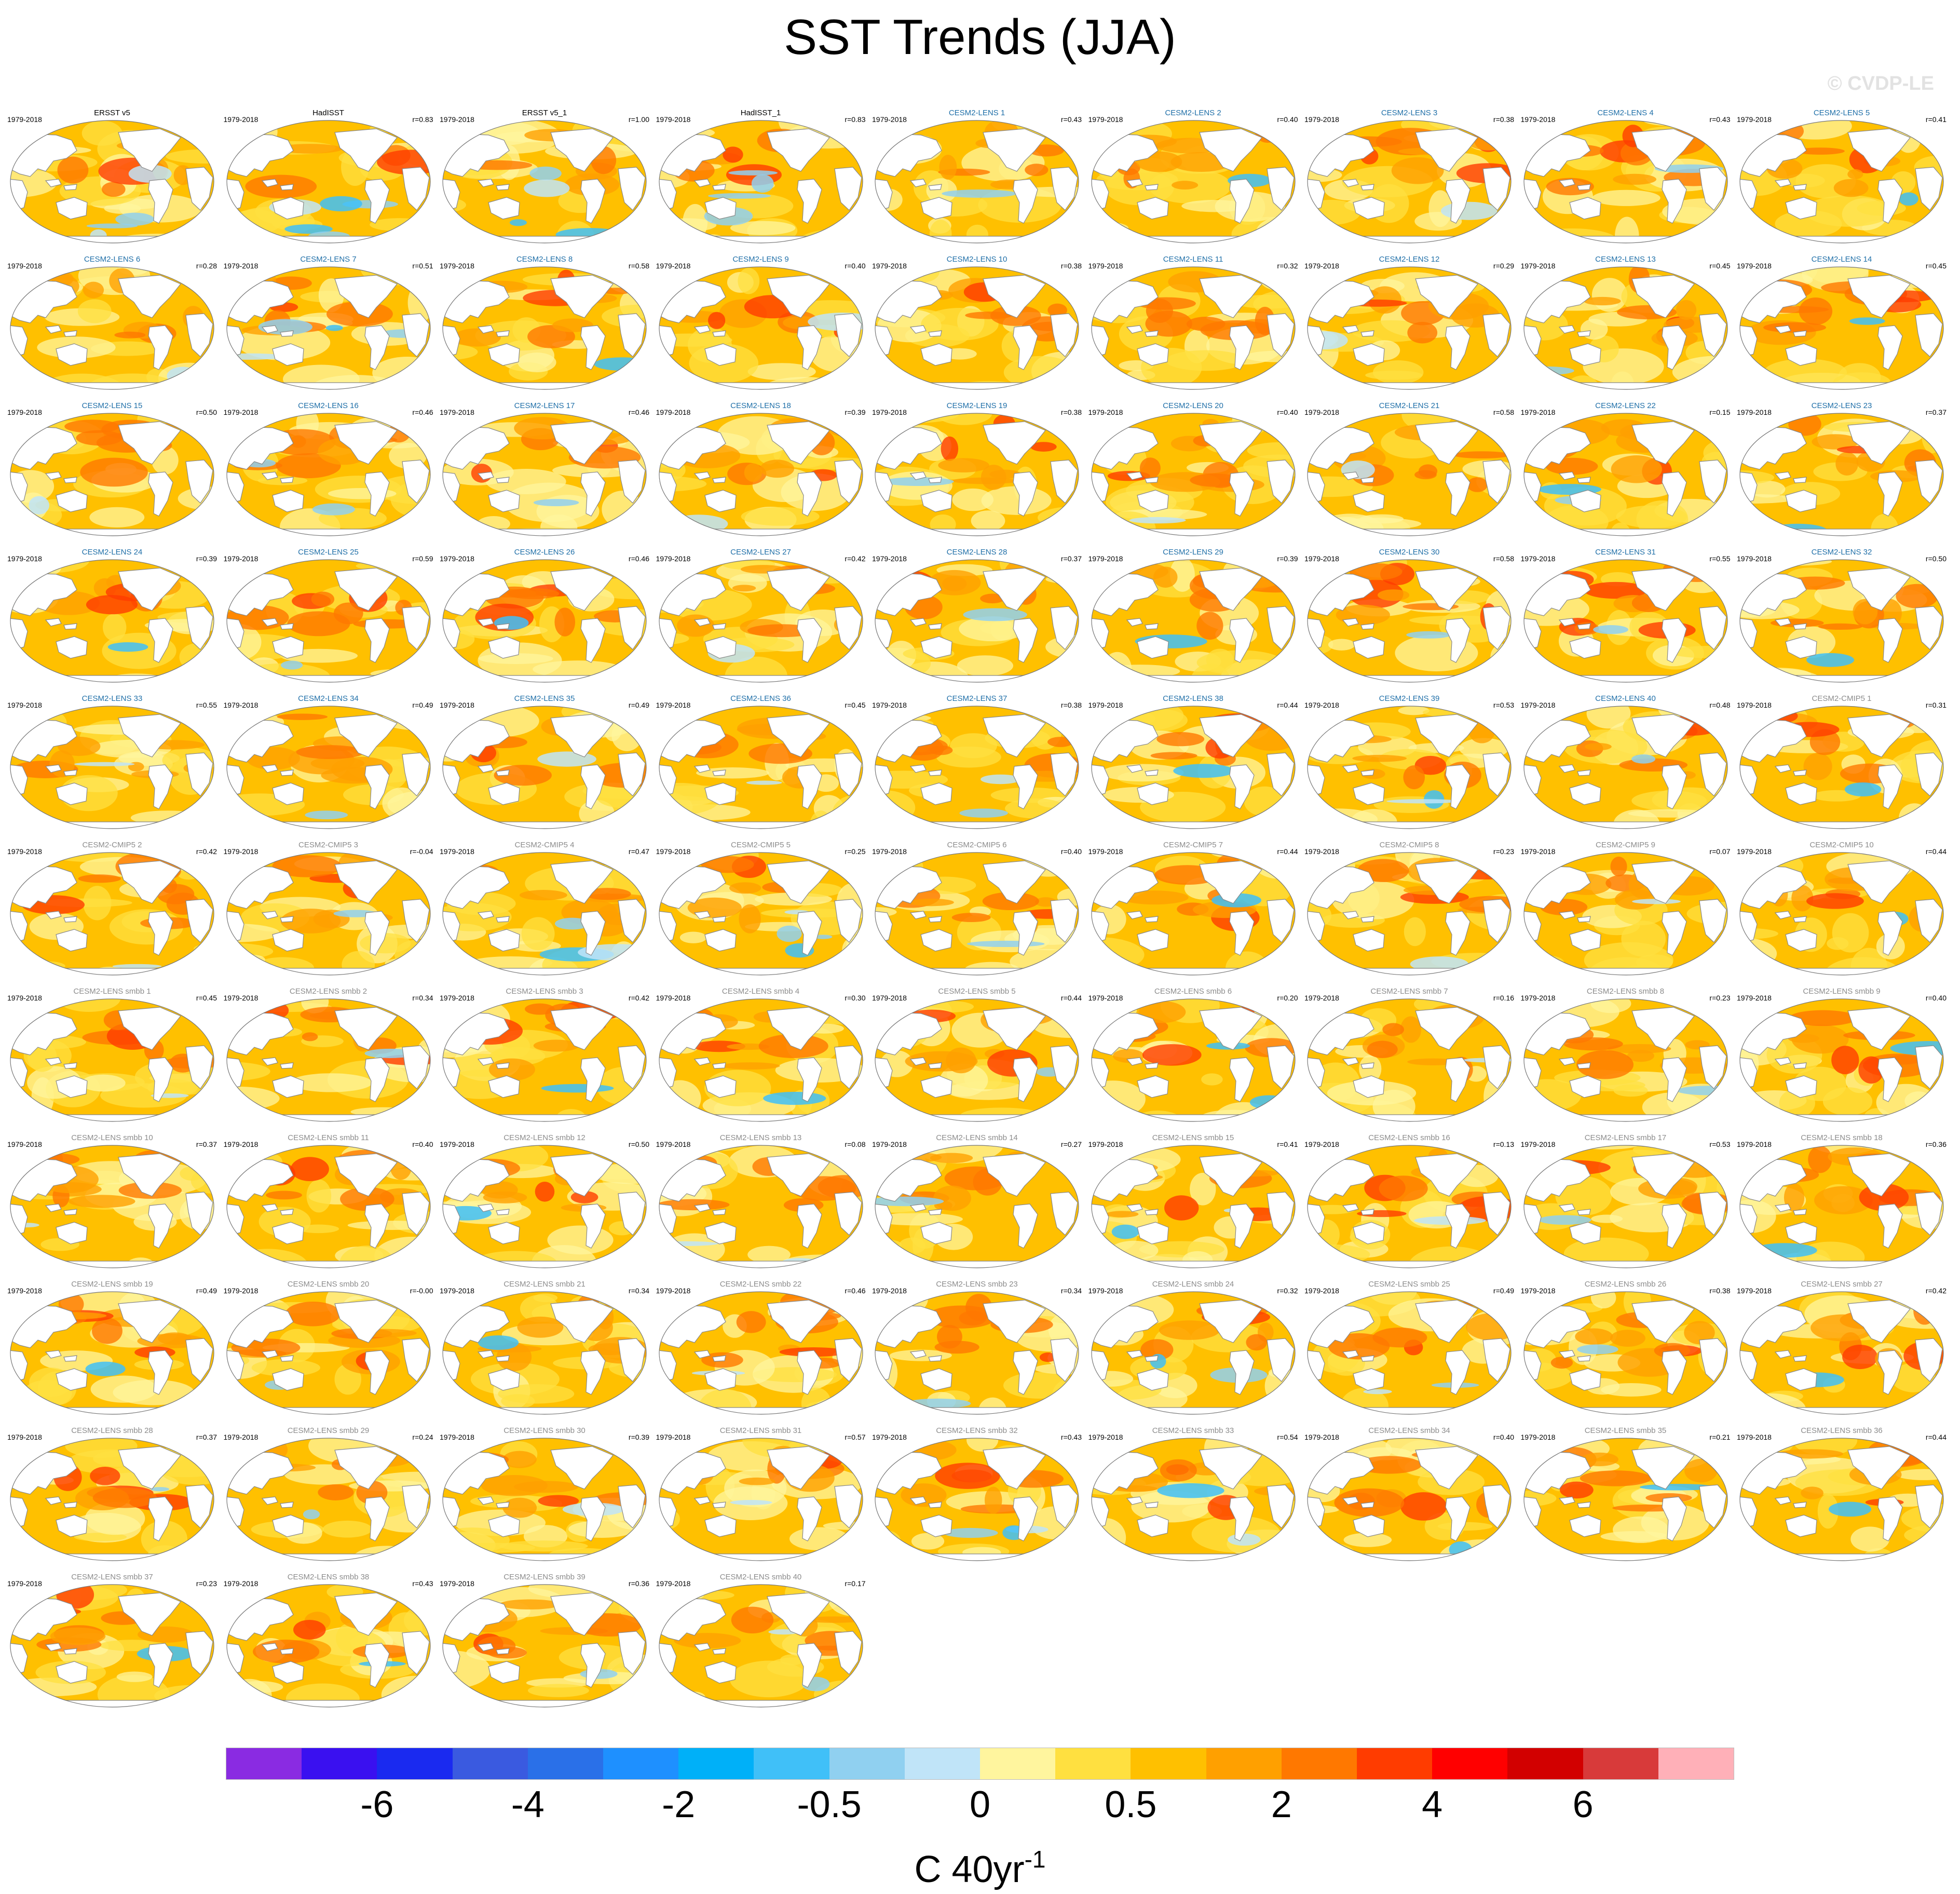 The width and height of the screenshot is (1960, 1894). What do you see at coordinates (1193, 910) in the screenshot?
I see `map-panel: CESM2-CMIP5 7 1979-2018 r=0.44` at bounding box center [1193, 910].